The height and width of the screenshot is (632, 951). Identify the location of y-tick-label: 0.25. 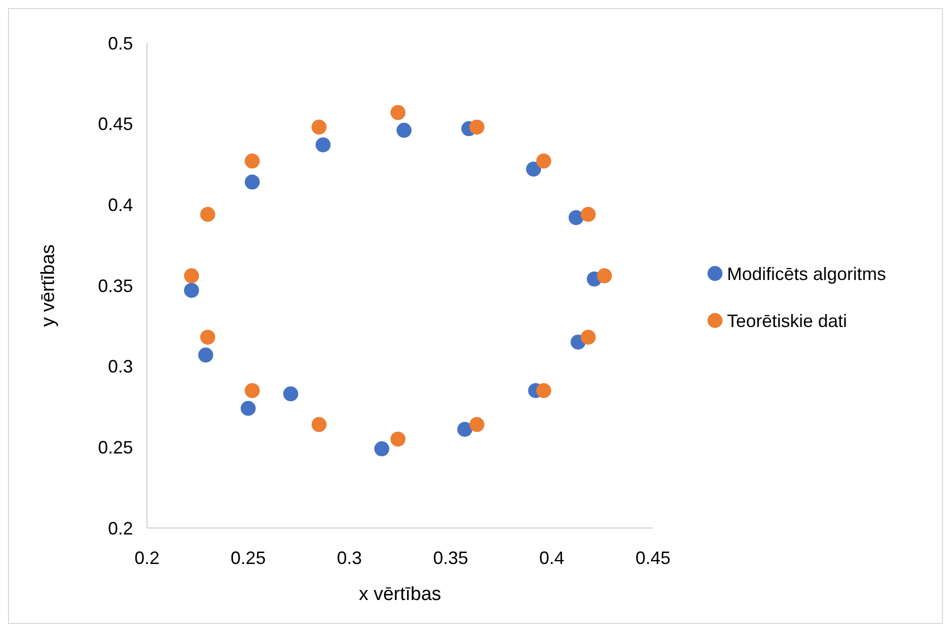
(115, 447).